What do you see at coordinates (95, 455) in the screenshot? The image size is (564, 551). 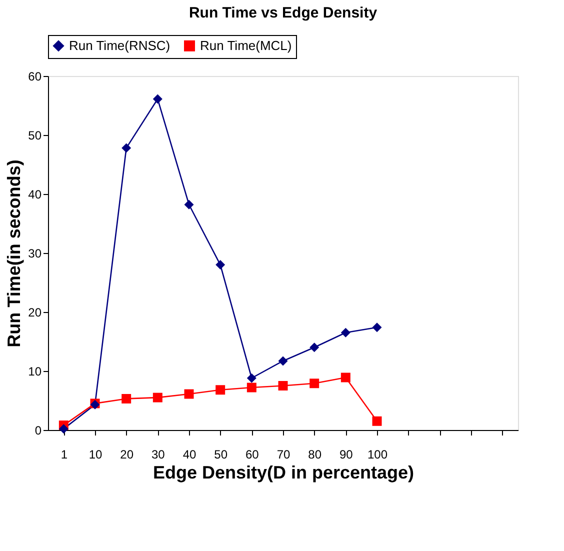 I see `x-tick-label: 10` at bounding box center [95, 455].